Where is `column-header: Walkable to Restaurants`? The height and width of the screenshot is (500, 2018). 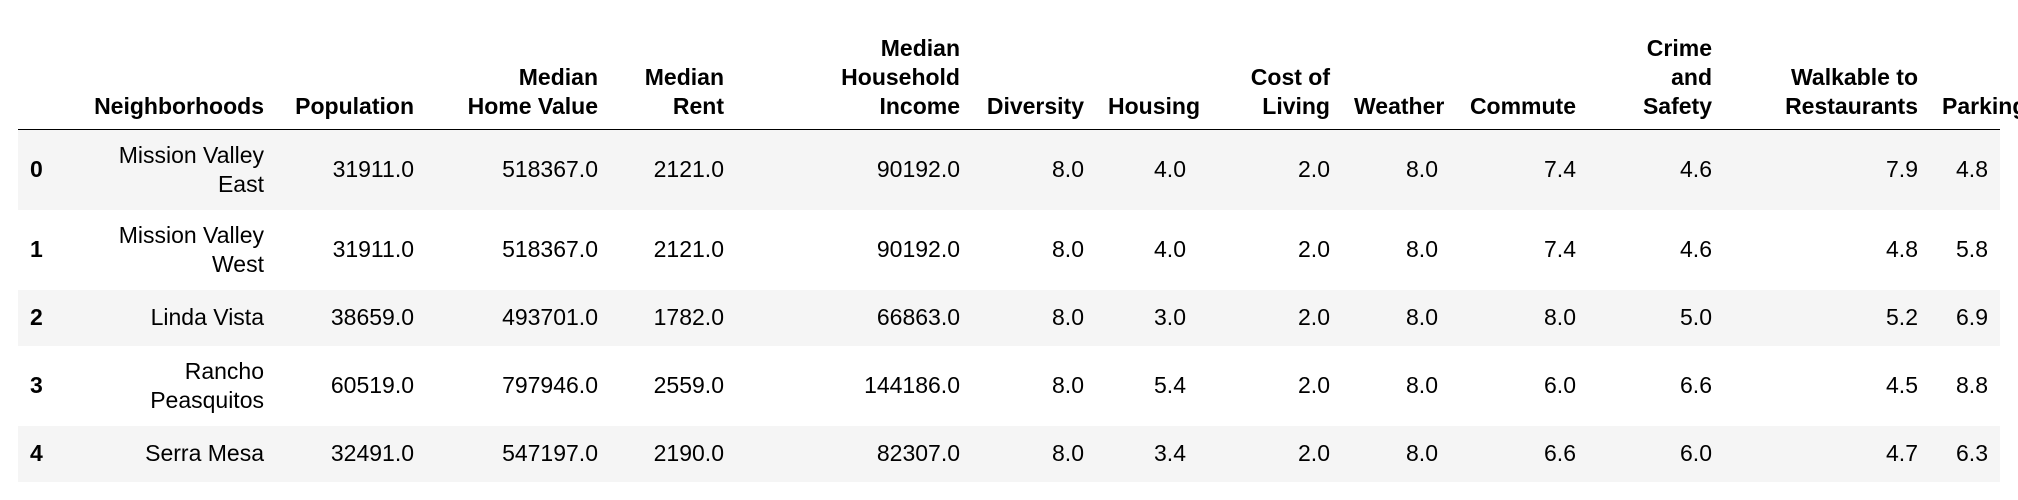 column-header: Walkable to Restaurants is located at coordinates (1827, 79).